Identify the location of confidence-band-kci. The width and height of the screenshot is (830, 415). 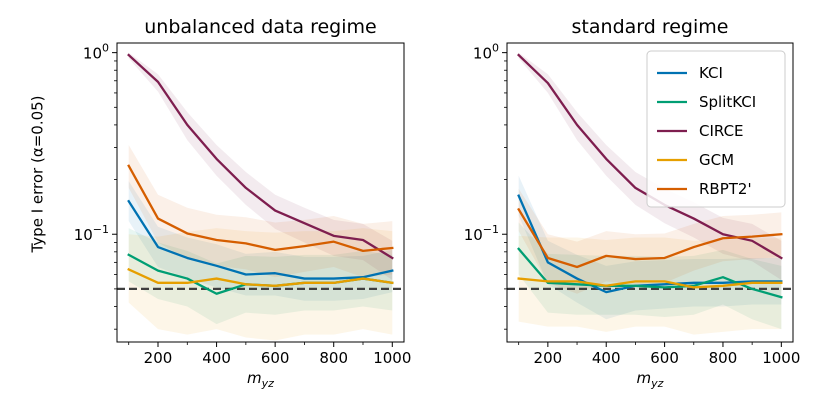
(260, 241).